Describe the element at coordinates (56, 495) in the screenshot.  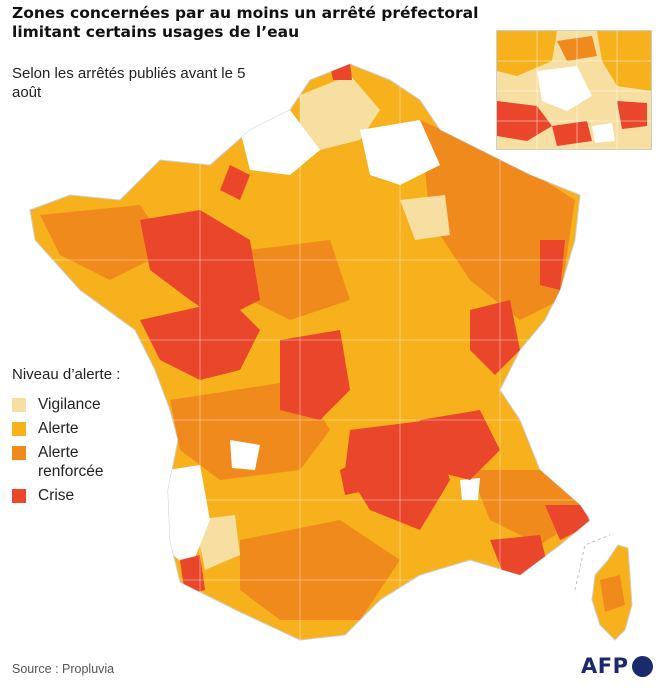
I see `legend-label: Crise` at that location.